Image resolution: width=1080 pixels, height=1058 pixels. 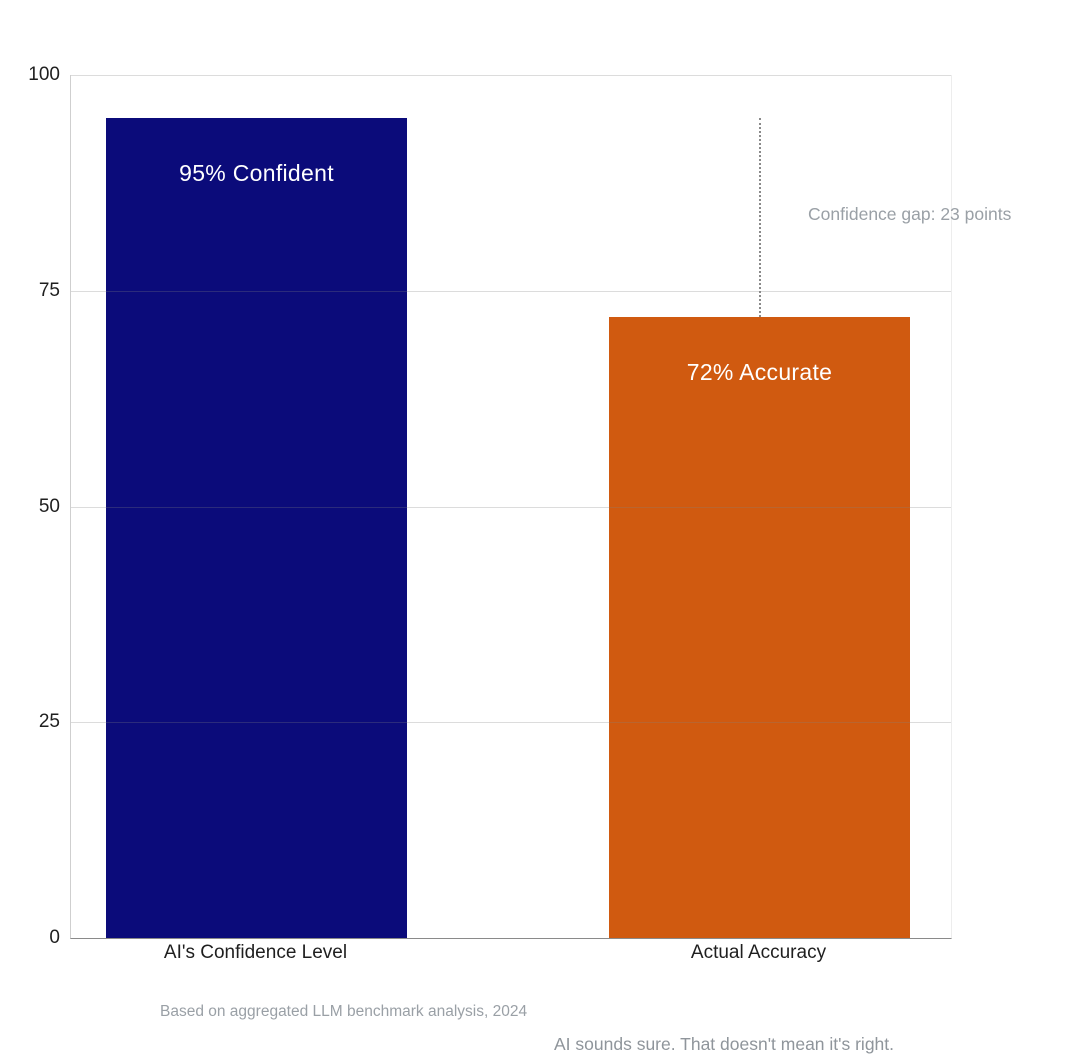 I want to click on y-tick-label-100: 100, so click(x=44, y=74).